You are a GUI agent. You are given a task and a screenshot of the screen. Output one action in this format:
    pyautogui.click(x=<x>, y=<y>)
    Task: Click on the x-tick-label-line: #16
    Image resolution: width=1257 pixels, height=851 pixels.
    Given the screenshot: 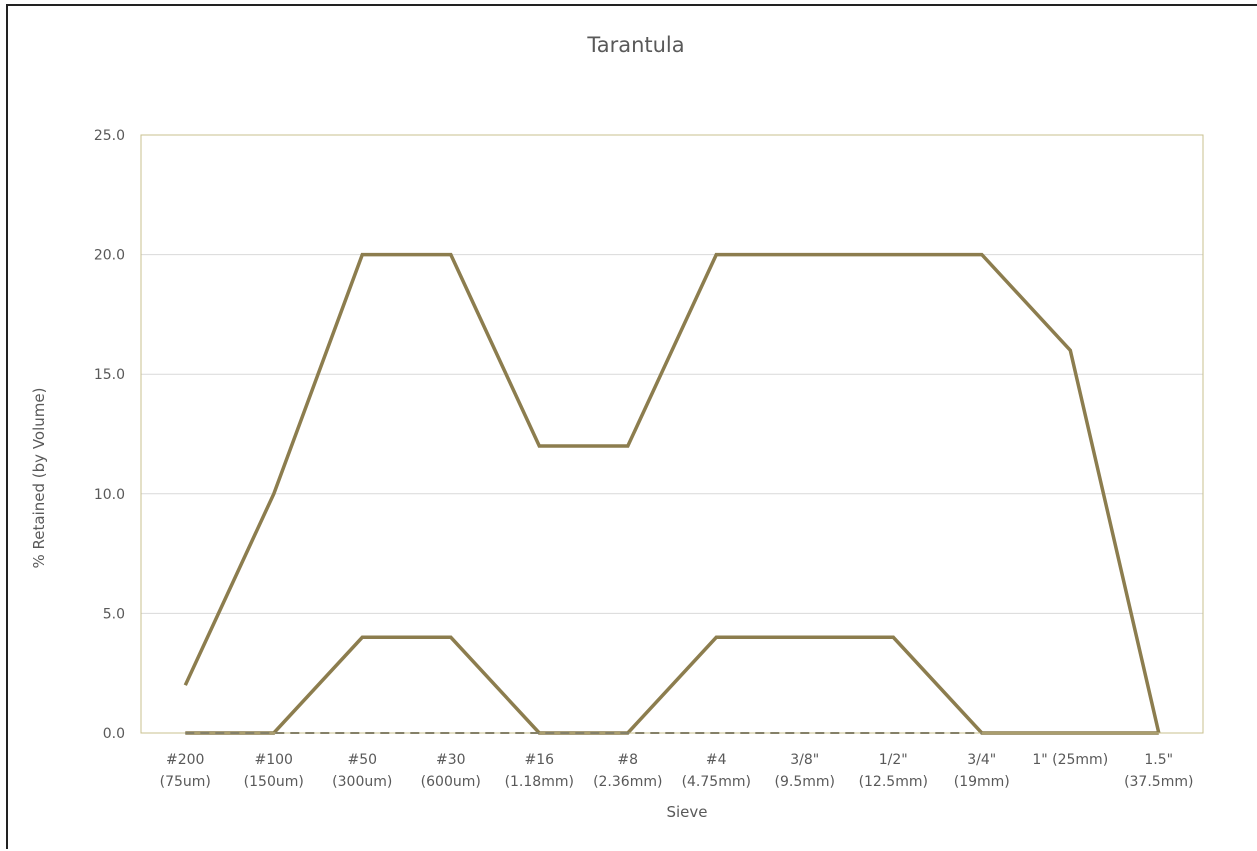 What is the action you would take?
    pyautogui.click(x=539, y=760)
    